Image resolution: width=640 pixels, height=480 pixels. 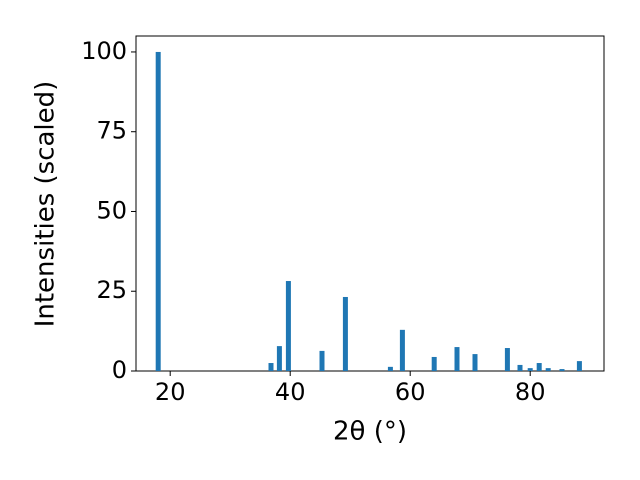 What do you see at coordinates (370, 432) in the screenshot?
I see `x-axis-label: 2θ (°)` at bounding box center [370, 432].